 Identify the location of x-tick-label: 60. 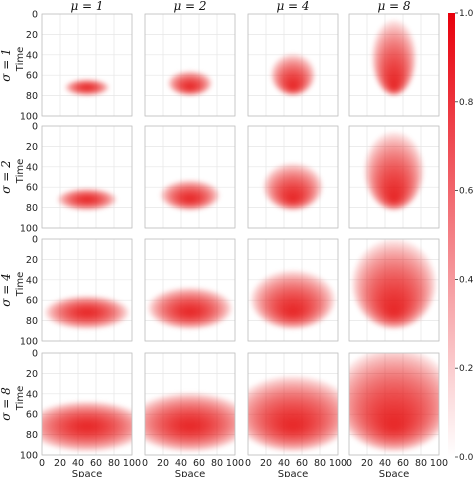
(403, 463).